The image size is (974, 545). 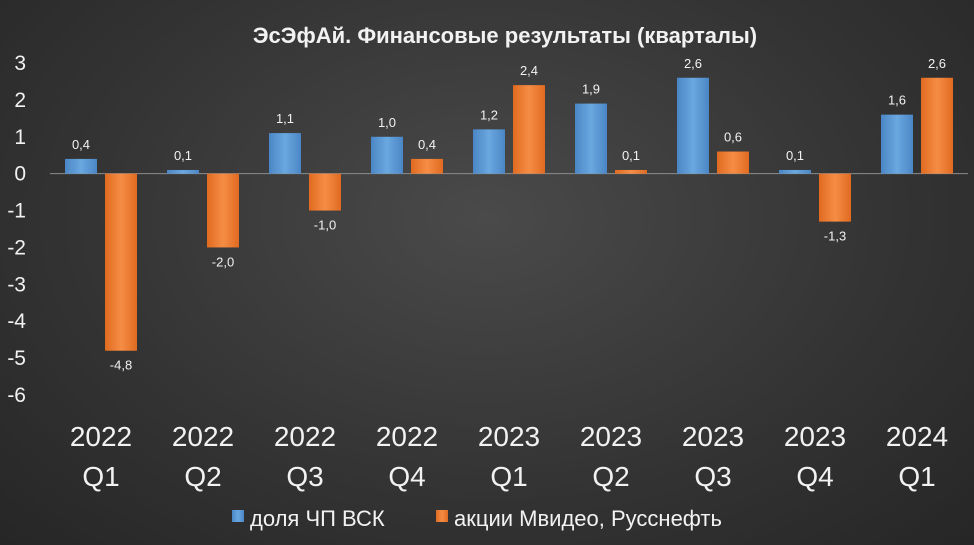 I want to click on y-tick-label: -4, so click(x=16, y=321).